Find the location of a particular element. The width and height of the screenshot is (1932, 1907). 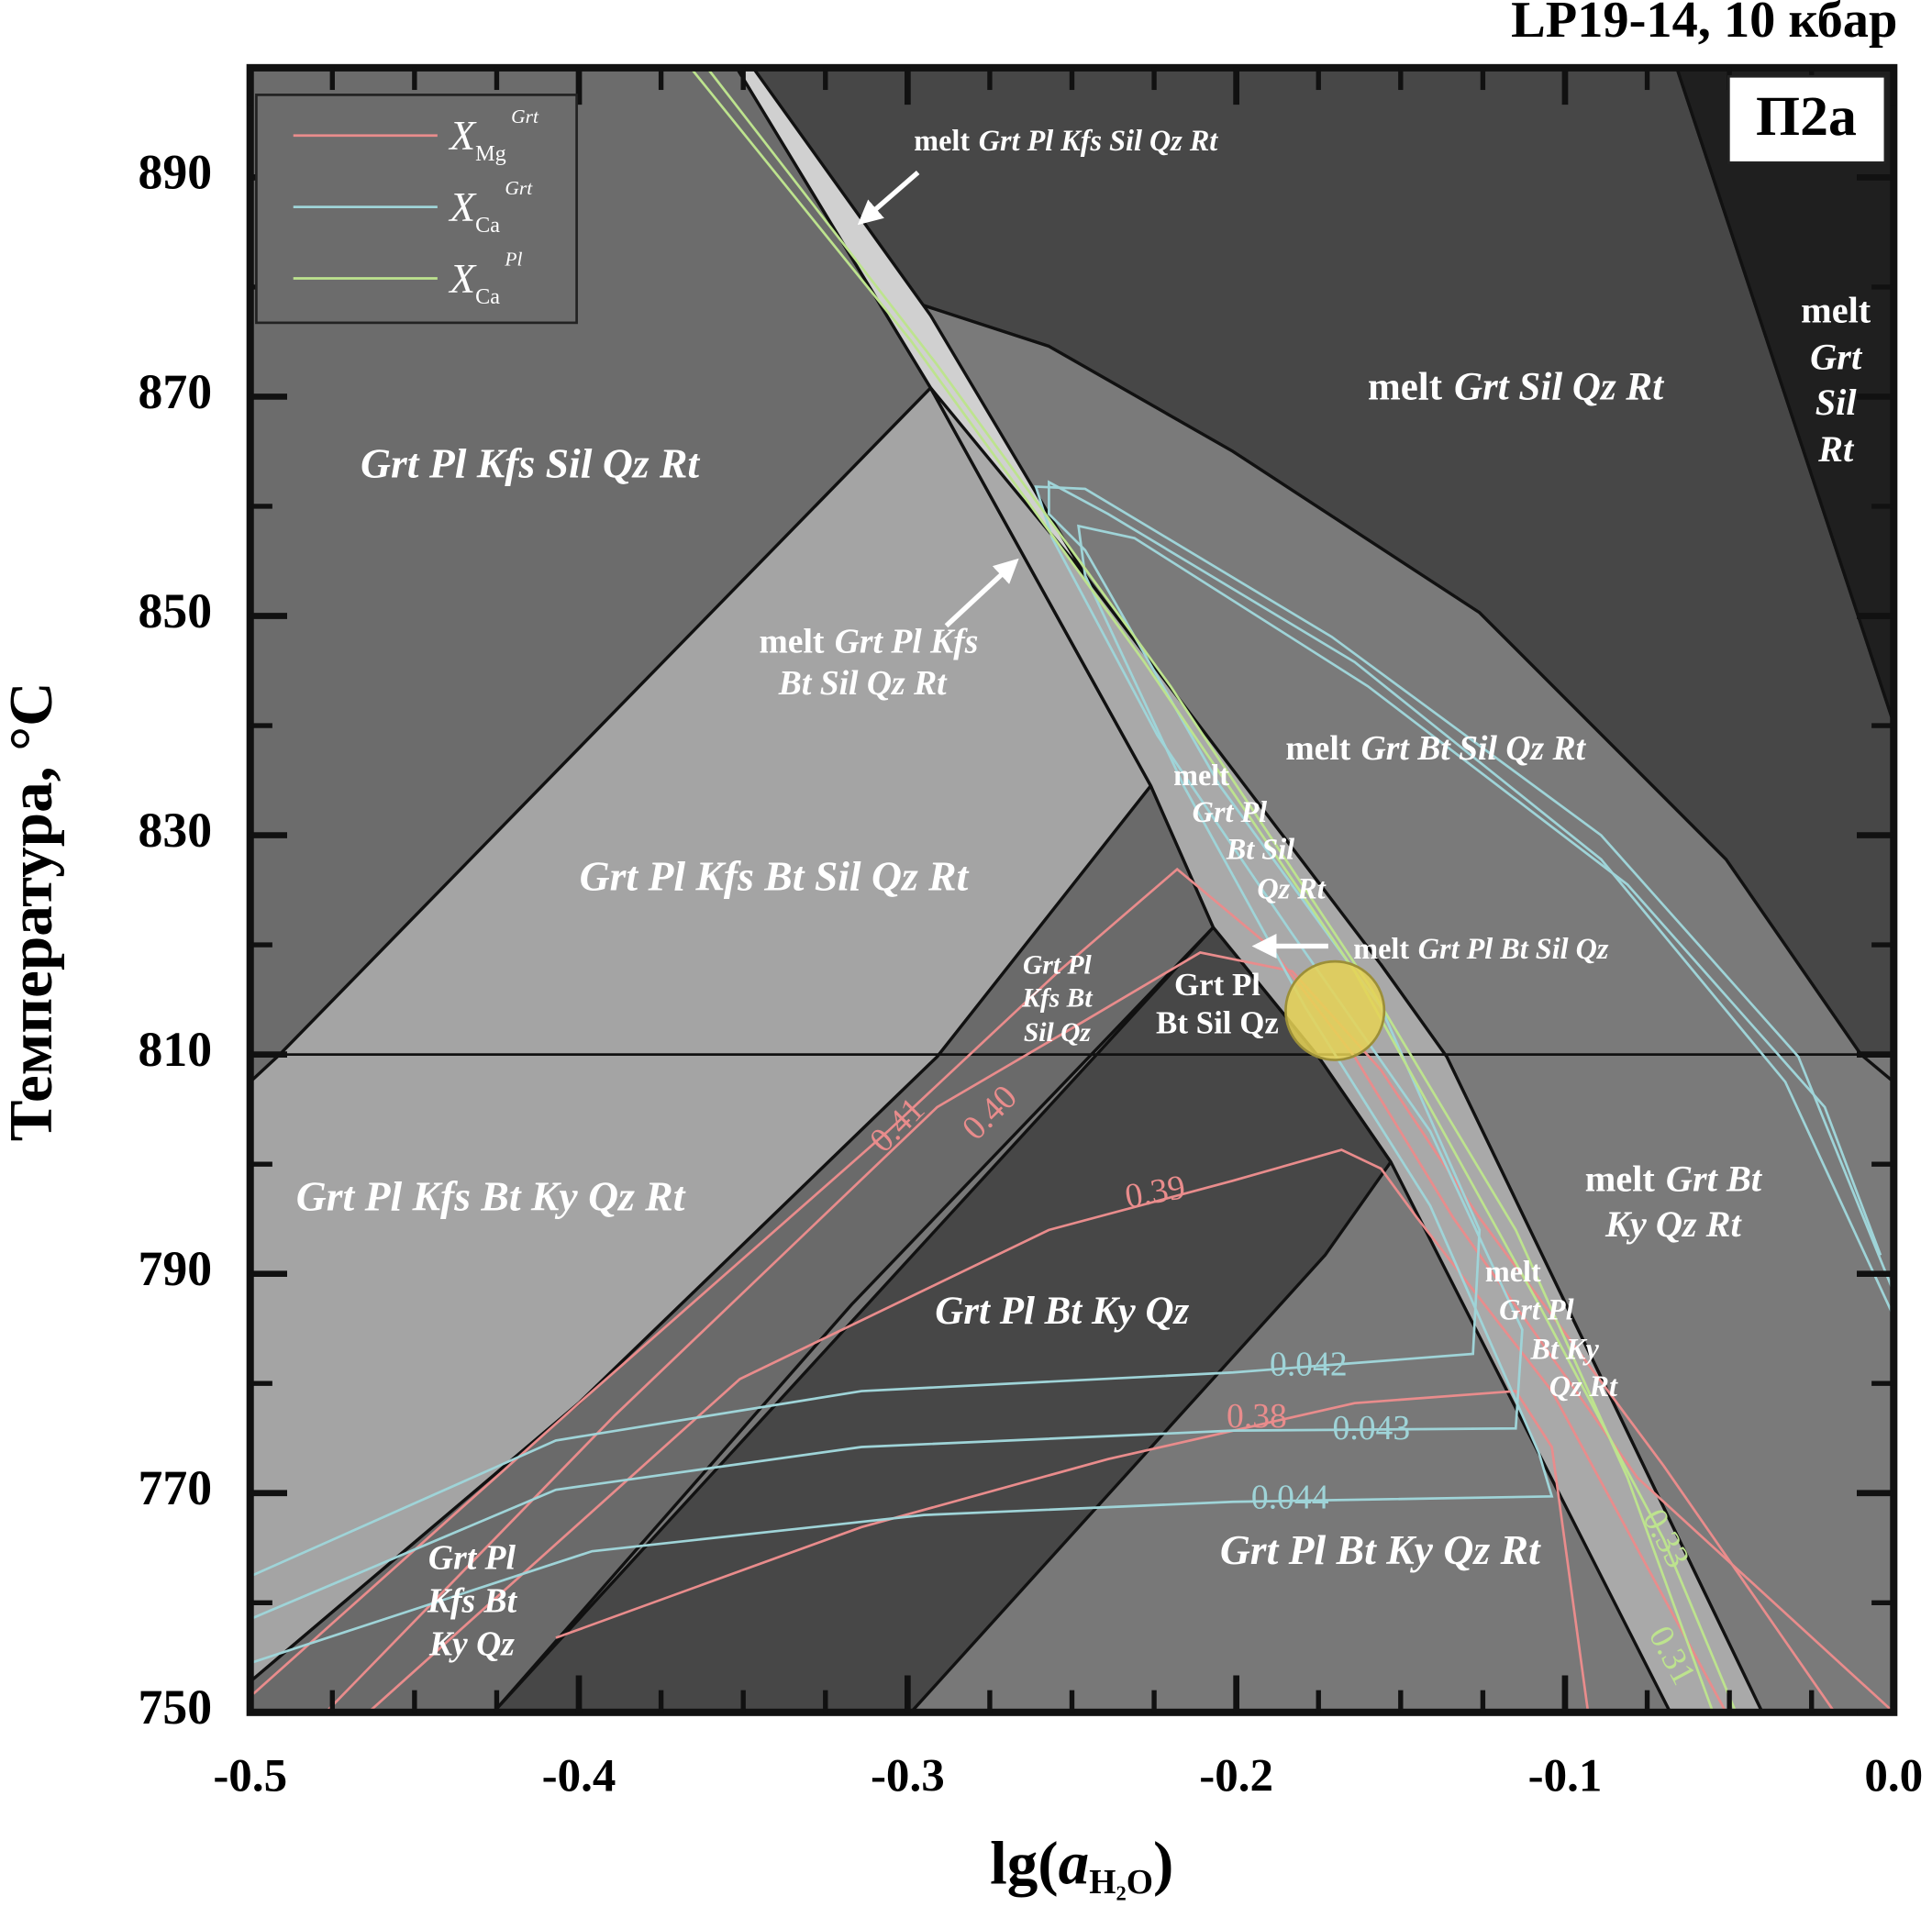

isopleth-label: 0.043 is located at coordinates (1372, 1428).